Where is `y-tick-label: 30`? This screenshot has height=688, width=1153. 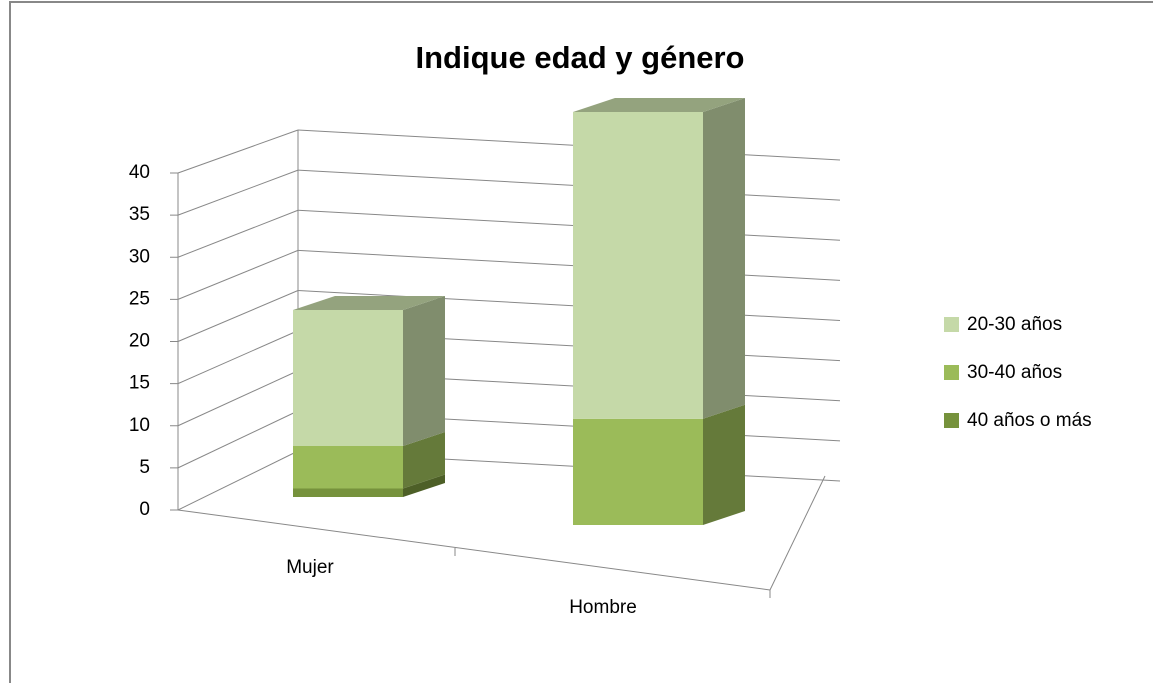
y-tick-label: 30 is located at coordinates (139, 256).